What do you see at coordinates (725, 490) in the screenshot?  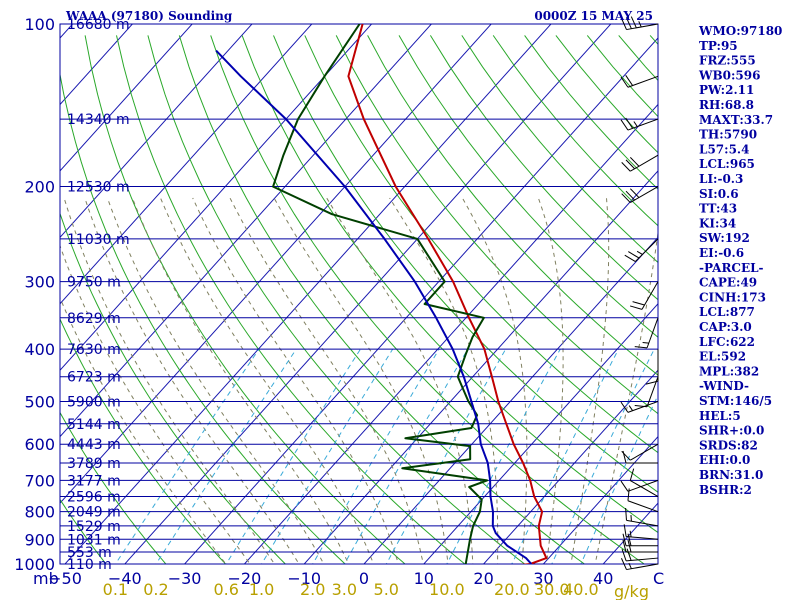 I see `sounding-index: BSHR:2` at bounding box center [725, 490].